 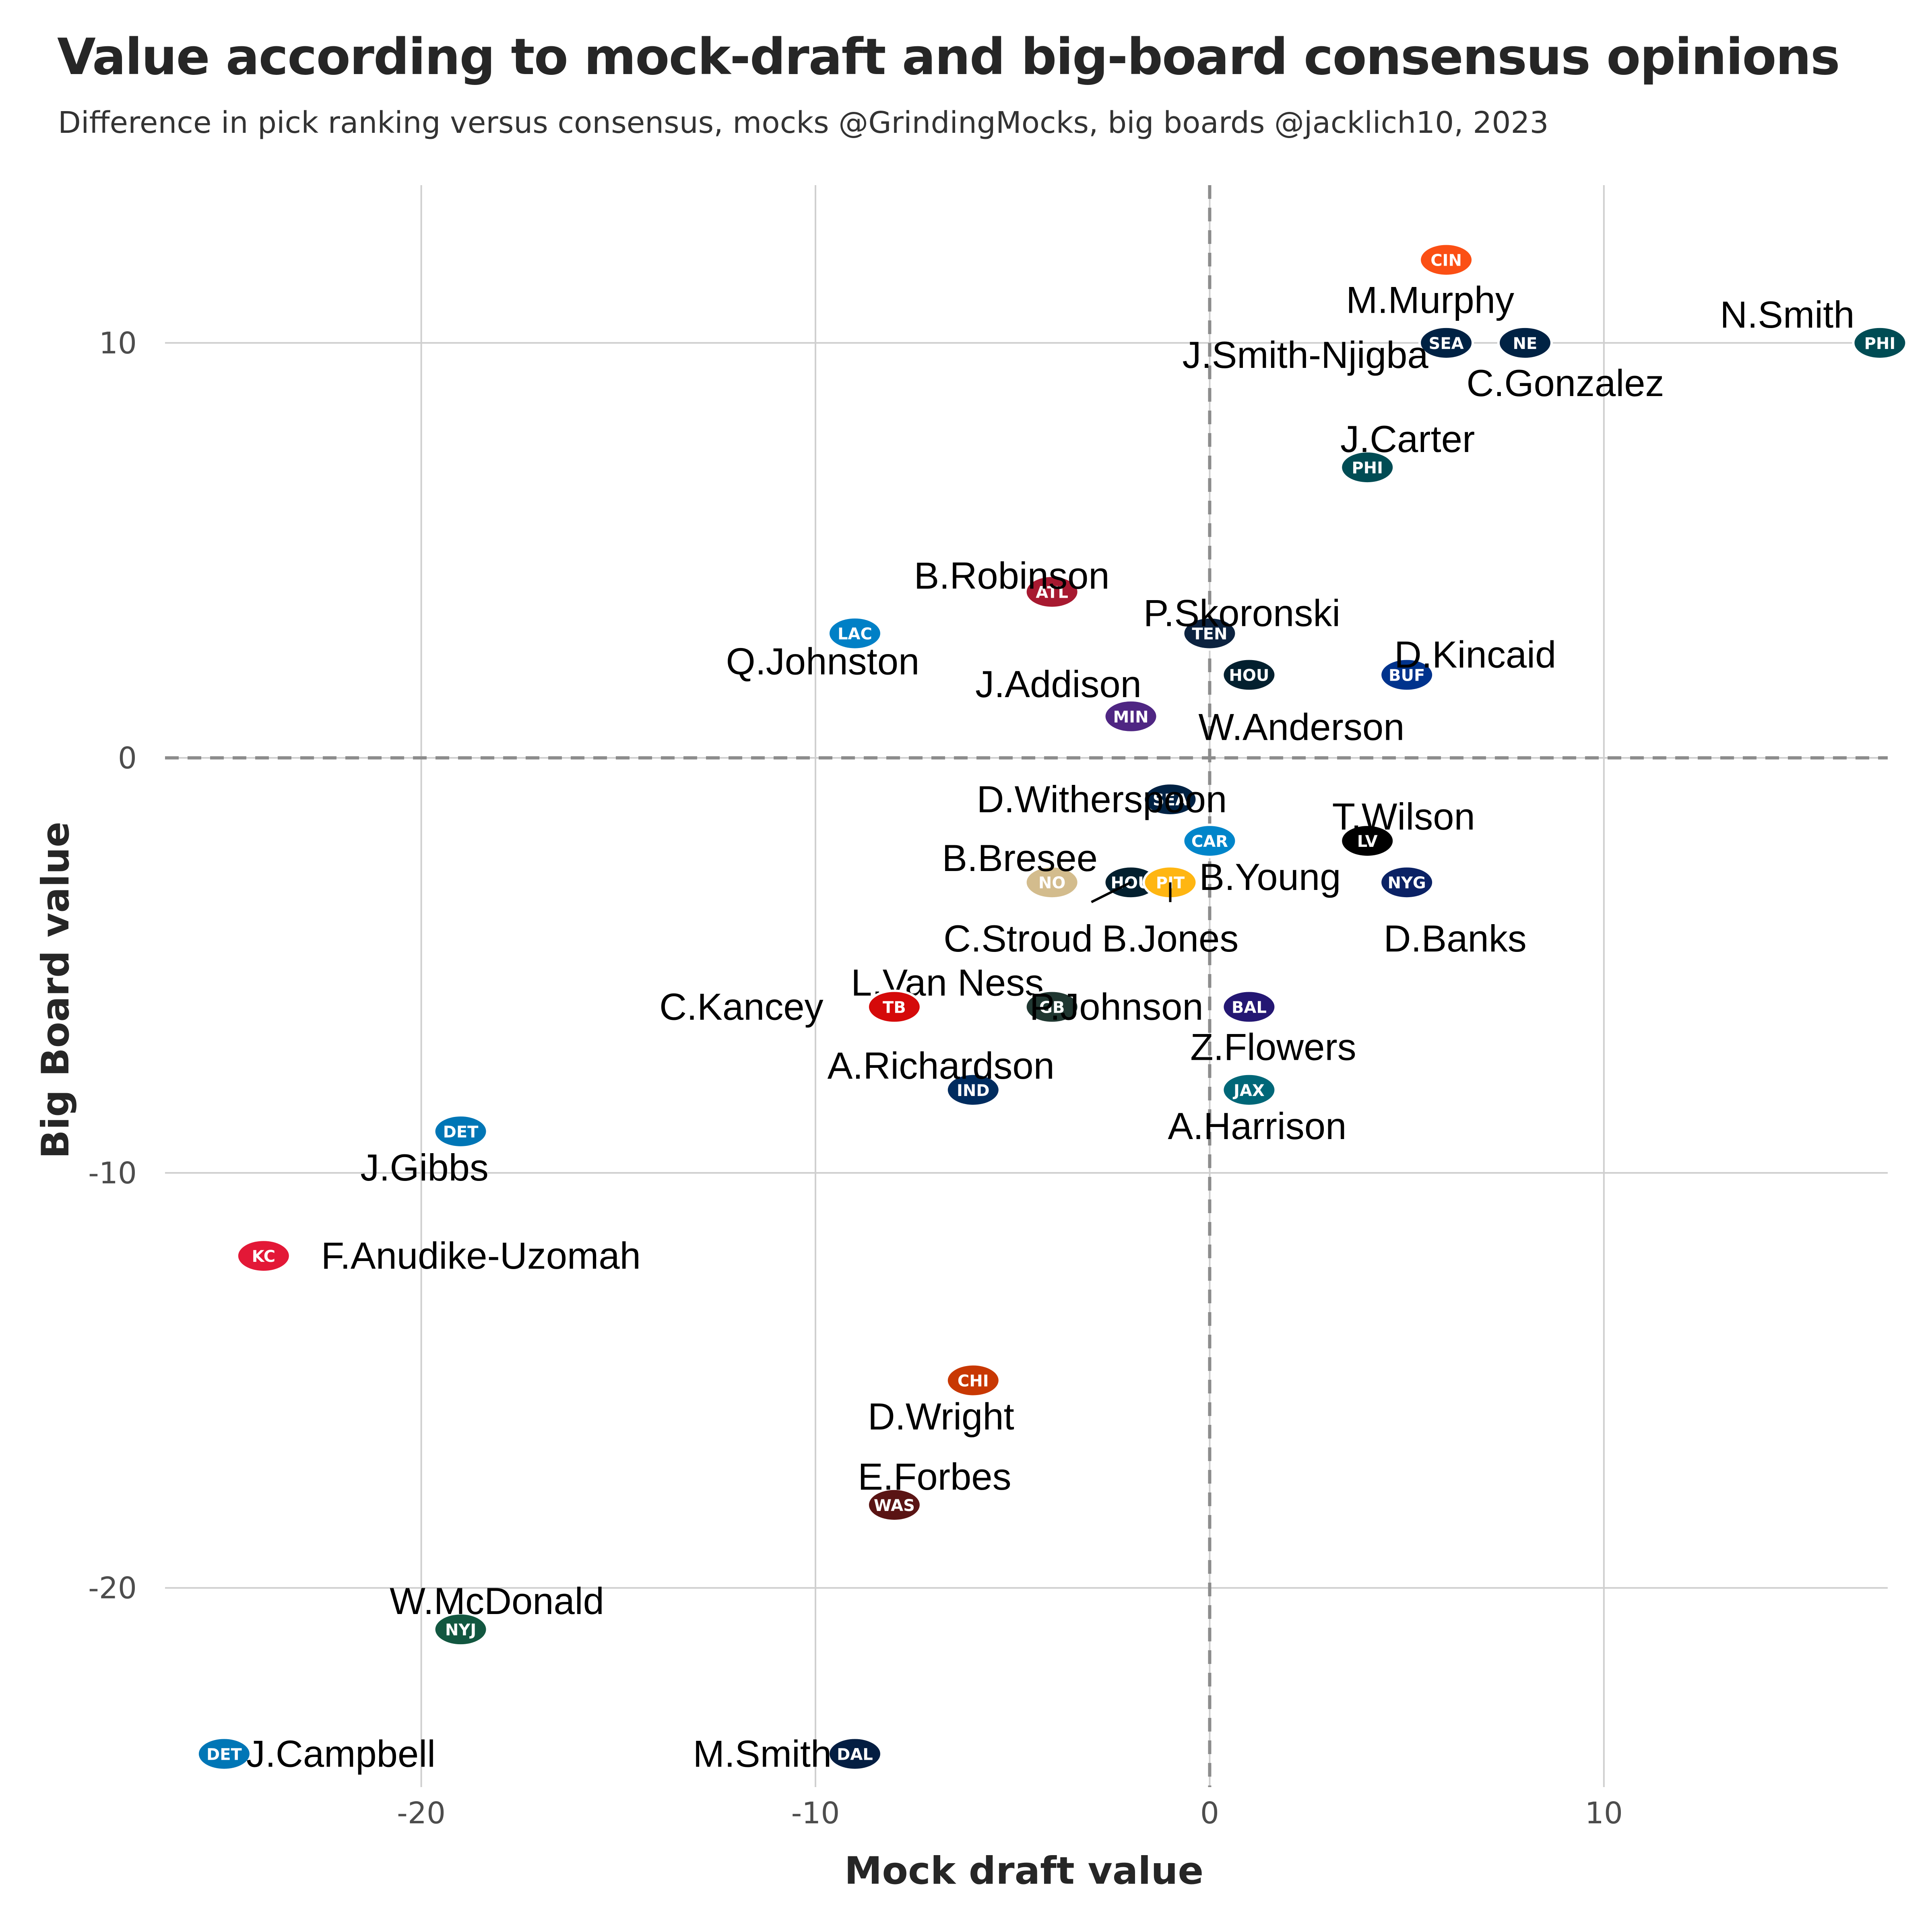 I want to click on team-abbreviation: CIN, so click(x=1446, y=261).